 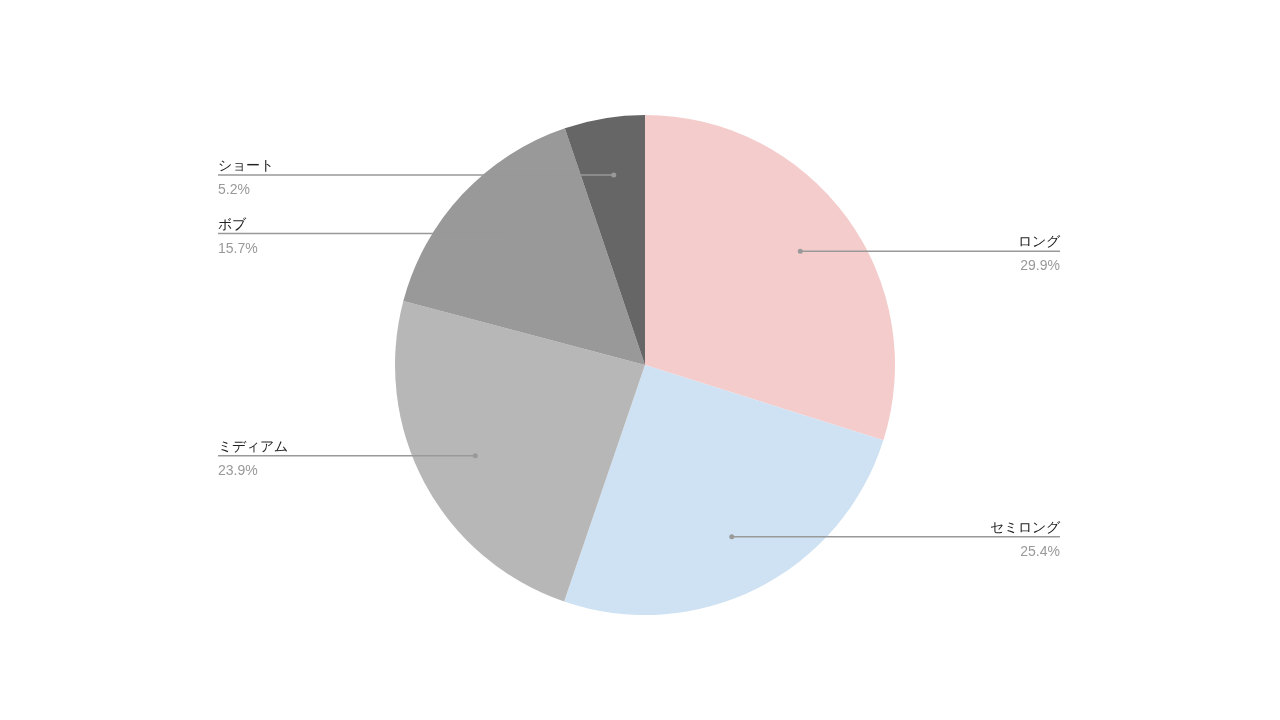 What do you see at coordinates (253, 445) in the screenshot?
I see `slice-label: ミディアム` at bounding box center [253, 445].